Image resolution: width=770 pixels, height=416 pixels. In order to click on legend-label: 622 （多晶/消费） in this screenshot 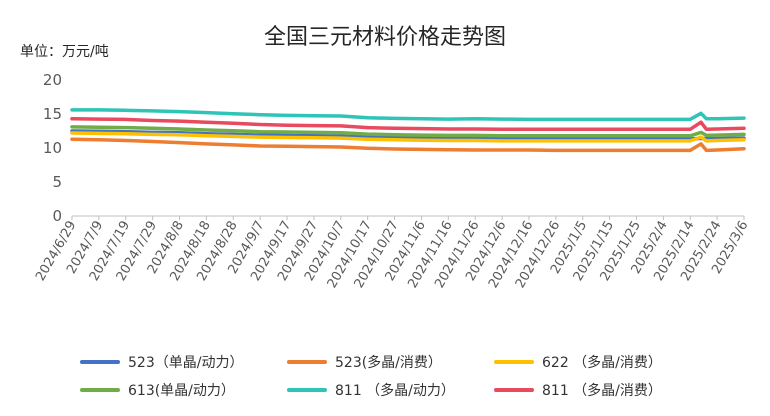, I will do `click(602, 363)`.